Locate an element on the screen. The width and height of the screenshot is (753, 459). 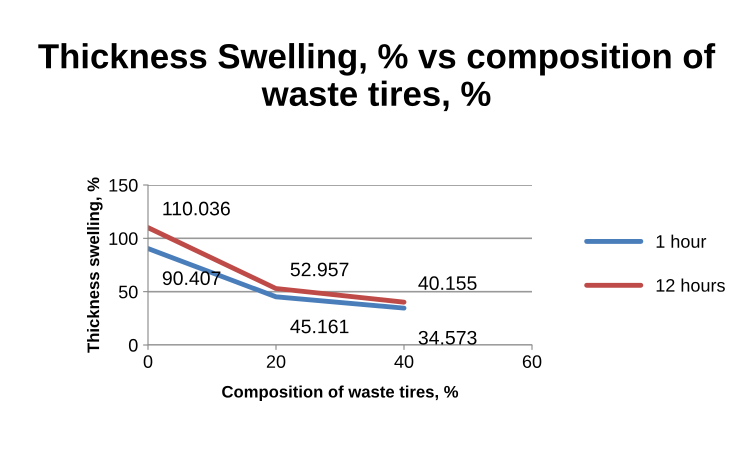
data-label: 45.161 is located at coordinates (319, 327).